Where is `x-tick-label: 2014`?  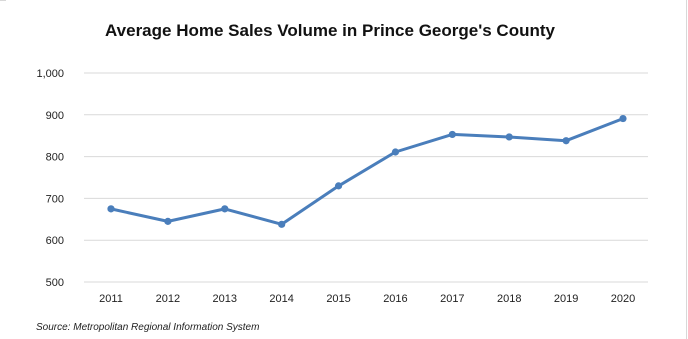
x-tick-label: 2014 is located at coordinates (281, 299).